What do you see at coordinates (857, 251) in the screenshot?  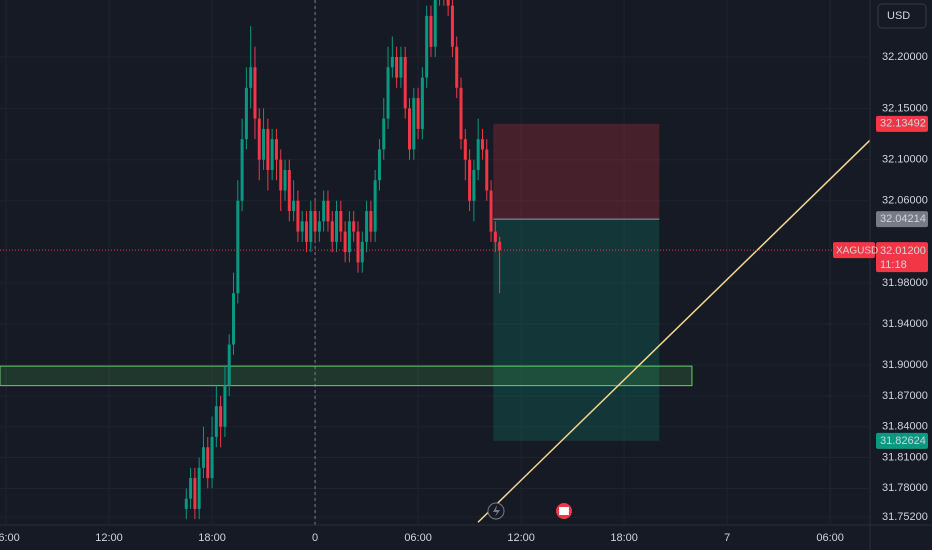 I see `symbol-label: XAGUSD` at bounding box center [857, 251].